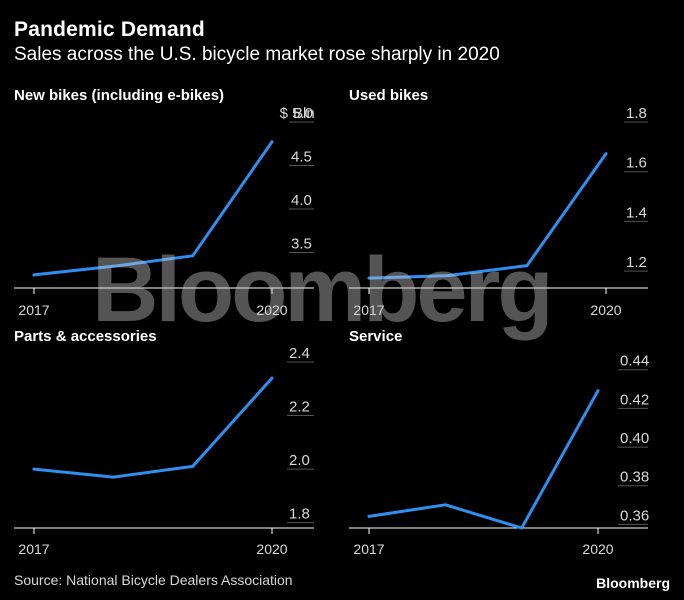  Describe the element at coordinates (633, 583) in the screenshot. I see `bloomberg-logo: Bloomberg` at that location.